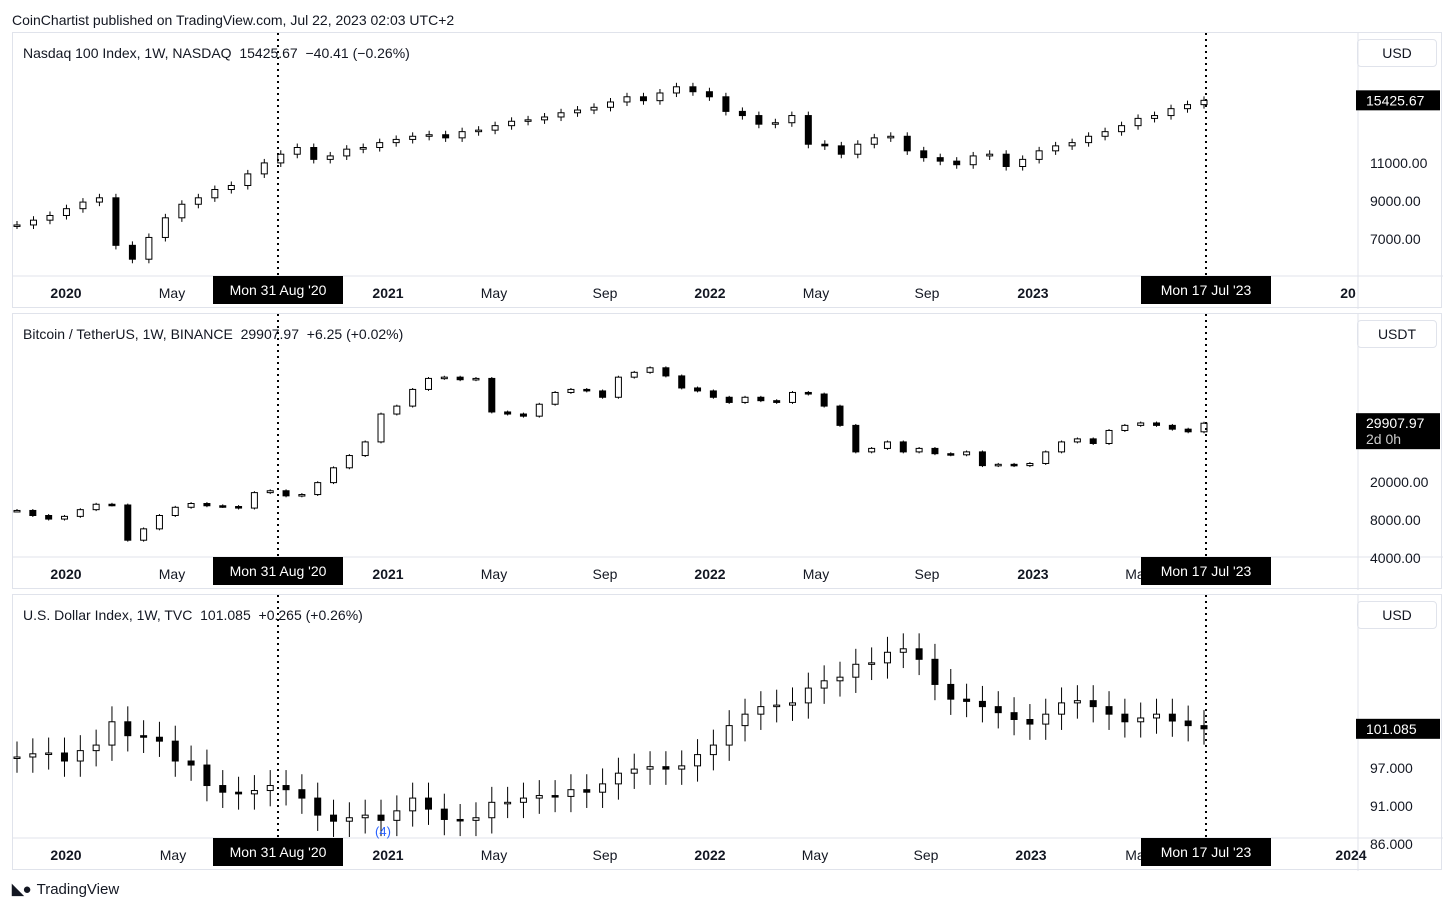 The image size is (1456, 913). Describe the element at coordinates (1348, 293) in the screenshot. I see `x-tick-label: 20` at that location.